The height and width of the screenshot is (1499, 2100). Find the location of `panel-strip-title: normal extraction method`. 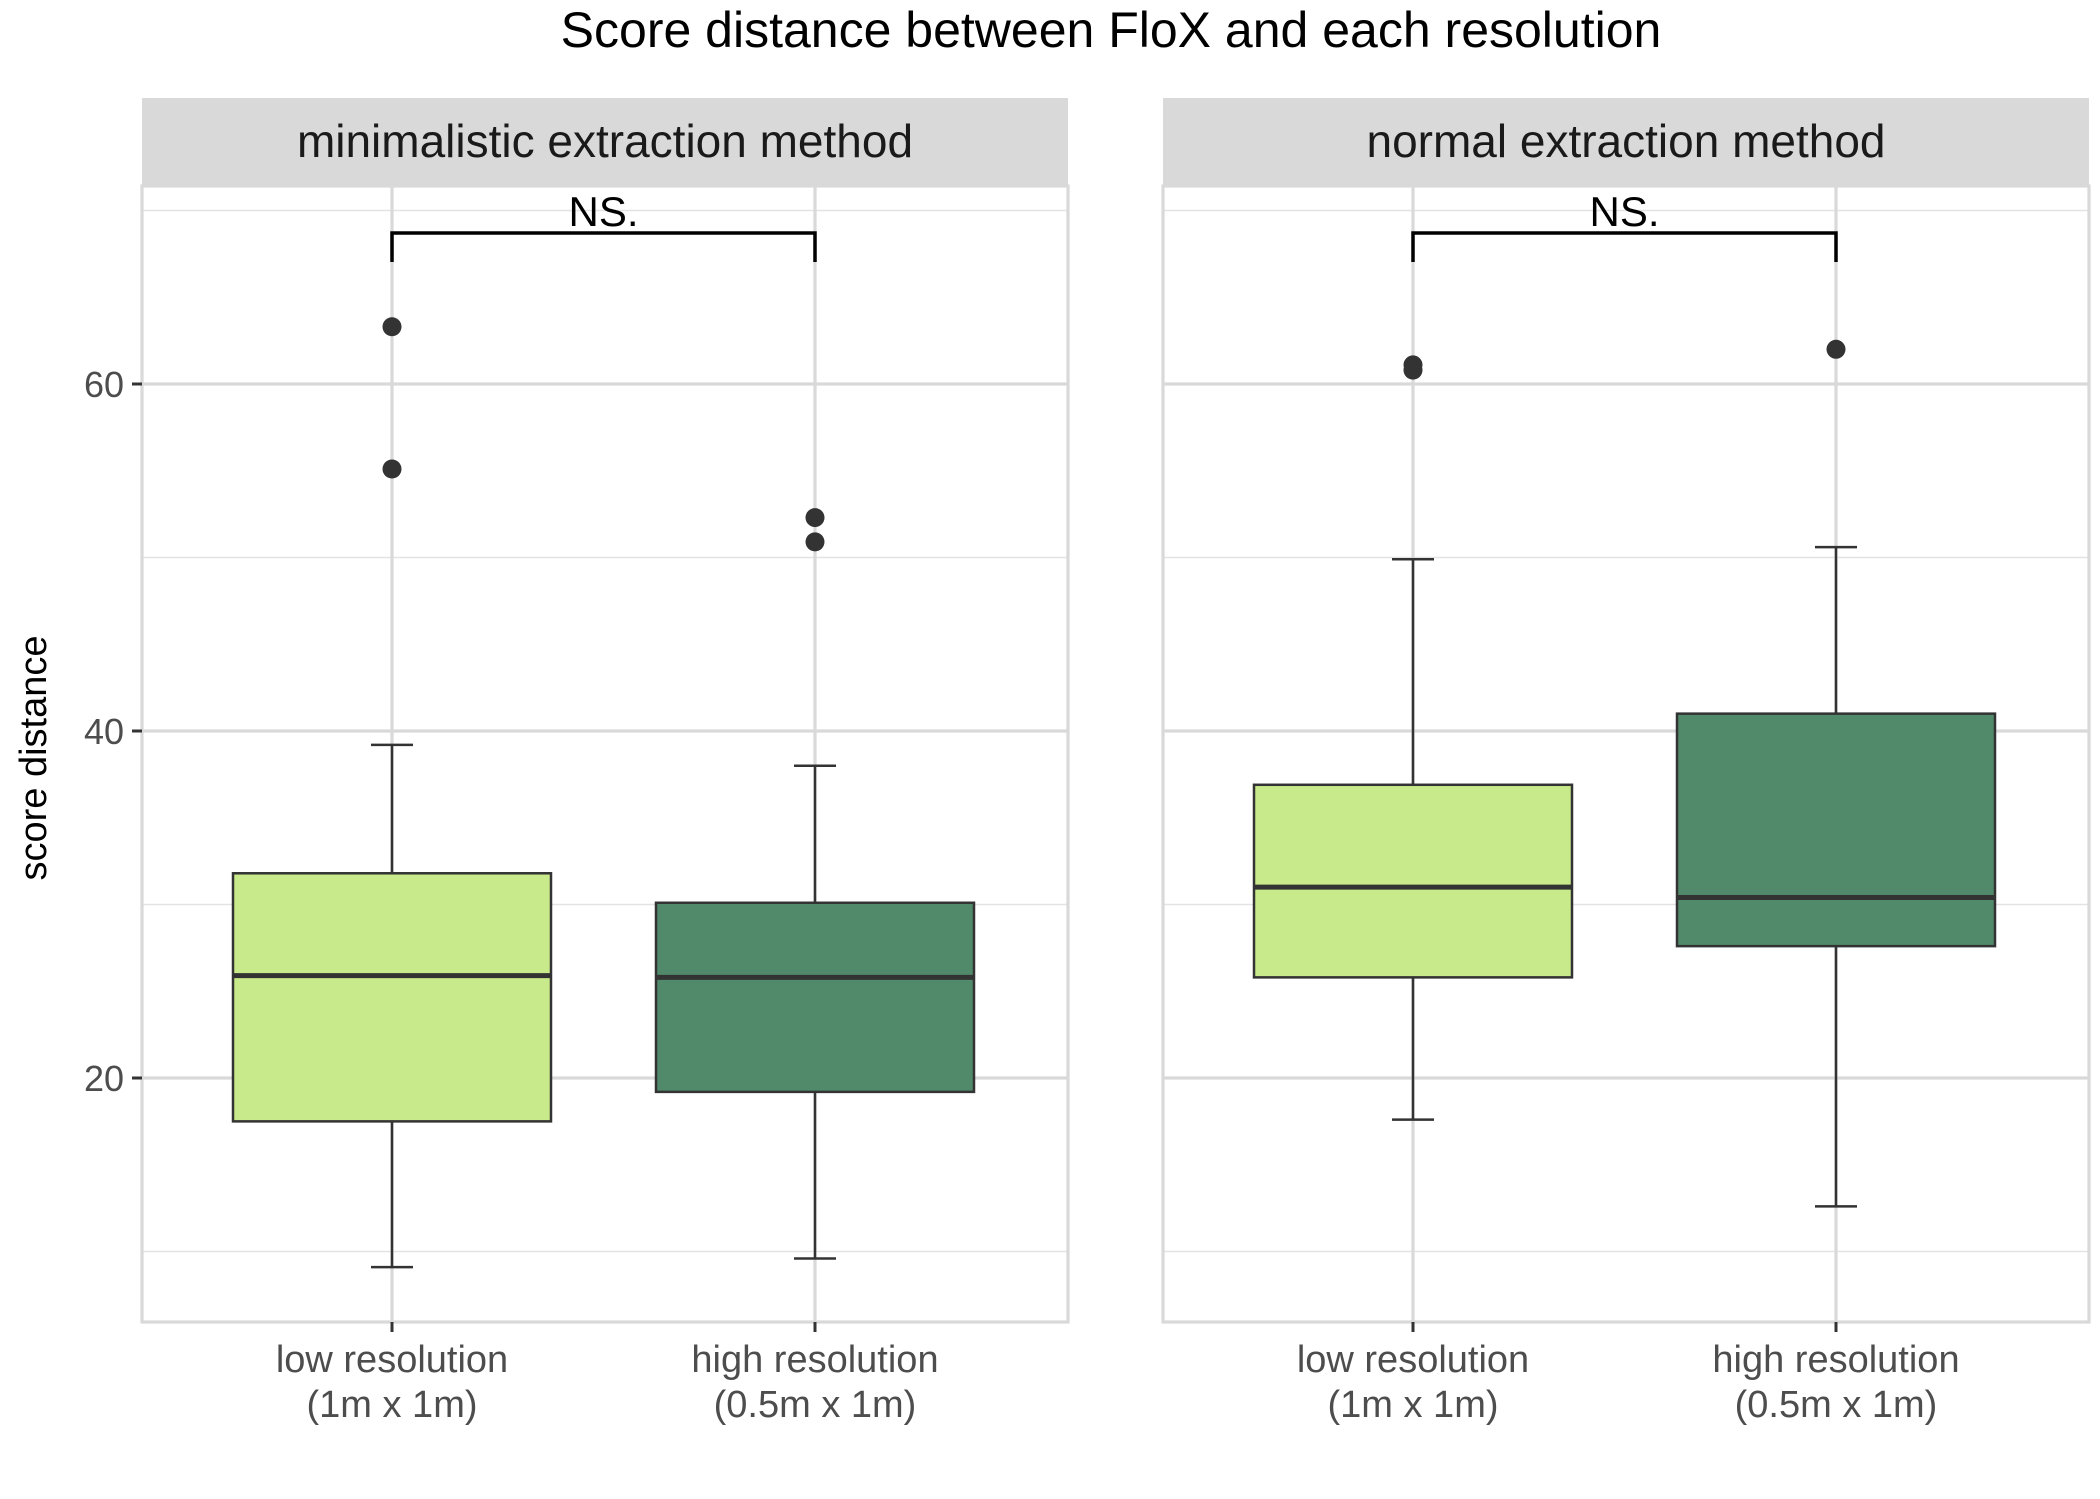

panel-strip-title: normal extraction method is located at coordinates (1625, 141).